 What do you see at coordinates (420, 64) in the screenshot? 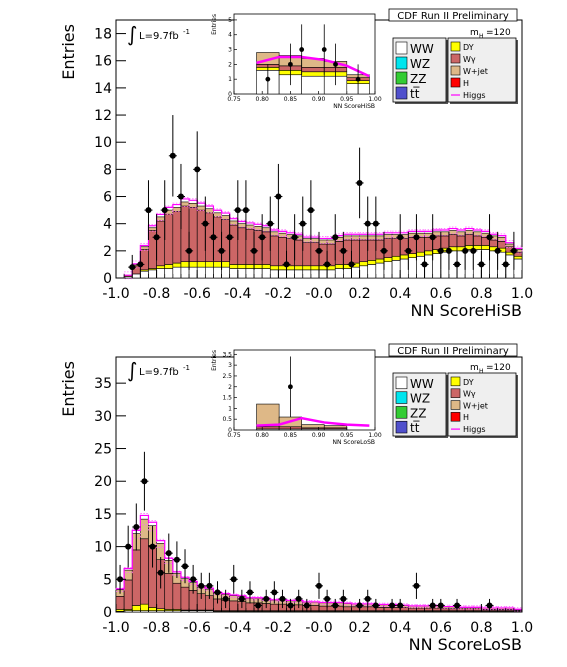
I see `legend-label: WZ` at bounding box center [420, 64].